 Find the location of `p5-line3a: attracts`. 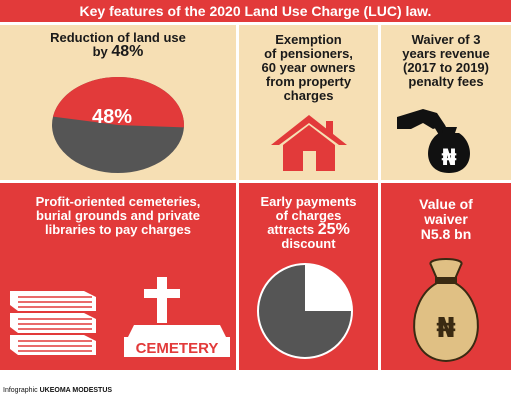

p5-line3a: attracts is located at coordinates (292, 229).